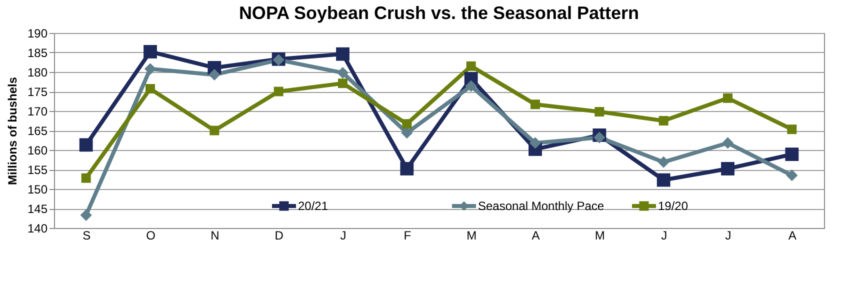  Describe the element at coordinates (215, 235) in the screenshot. I see `x-tick-label: N` at that location.